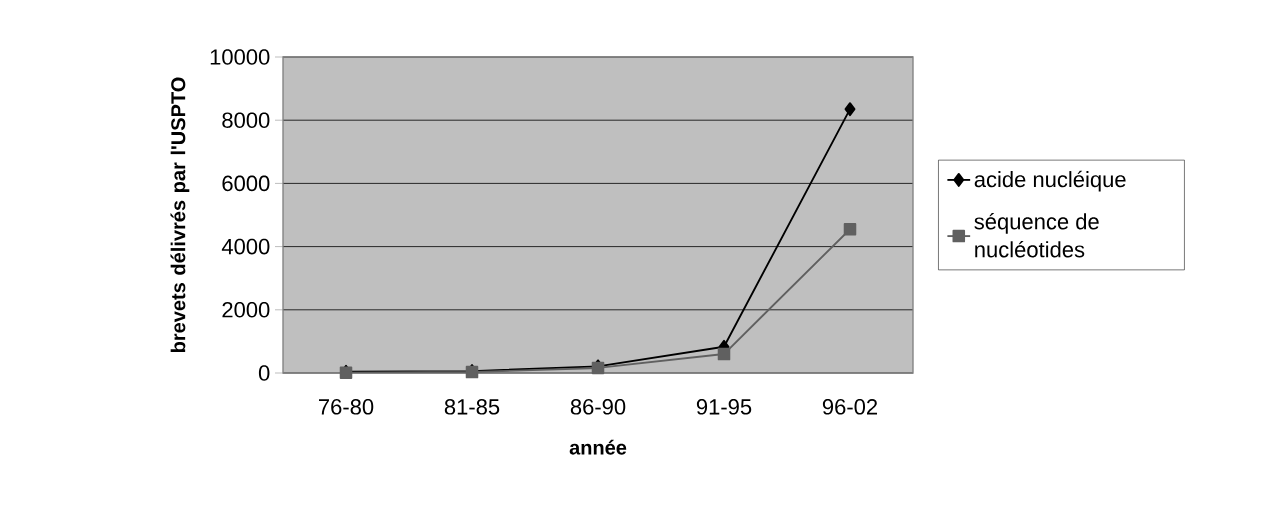 This screenshot has height=519, width=1281. What do you see at coordinates (472, 407) in the screenshot?
I see `x-tick-label: 81-85` at bounding box center [472, 407].